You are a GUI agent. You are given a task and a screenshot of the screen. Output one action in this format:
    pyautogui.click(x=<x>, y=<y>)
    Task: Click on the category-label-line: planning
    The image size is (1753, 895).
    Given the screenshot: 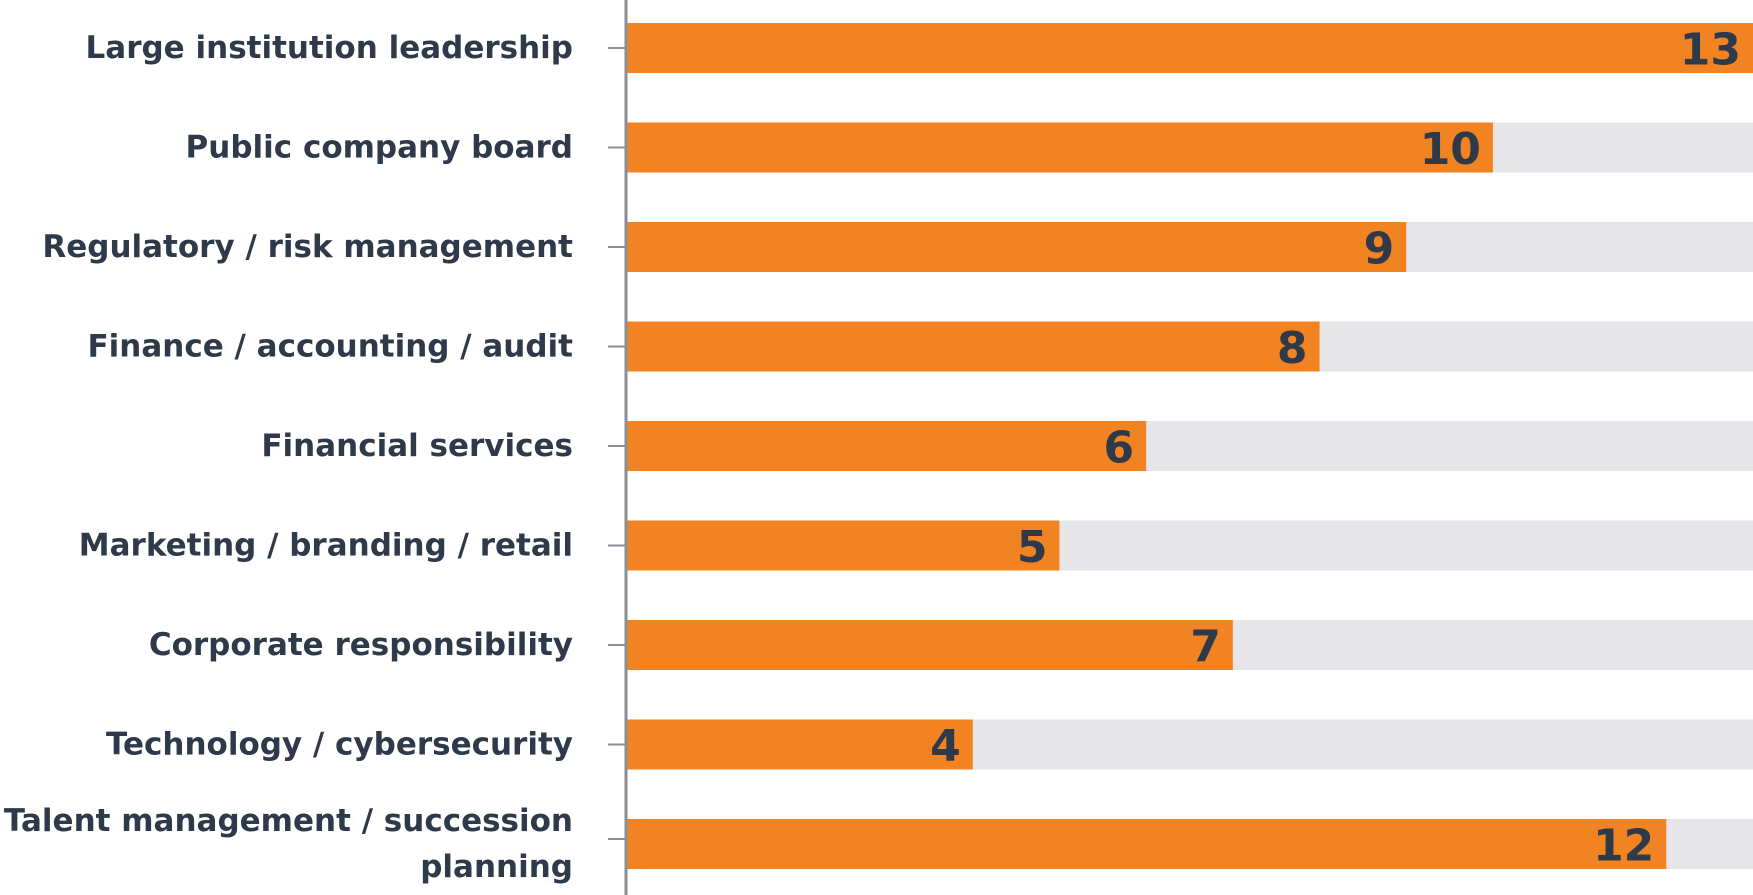 What is the action you would take?
    pyautogui.click(x=496, y=867)
    